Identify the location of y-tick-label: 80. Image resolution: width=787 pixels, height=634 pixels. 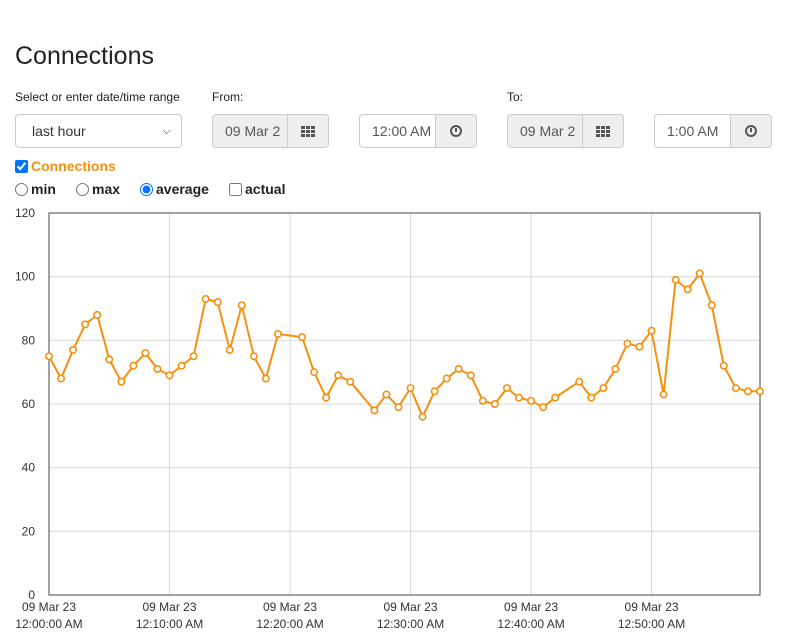
(29, 340).